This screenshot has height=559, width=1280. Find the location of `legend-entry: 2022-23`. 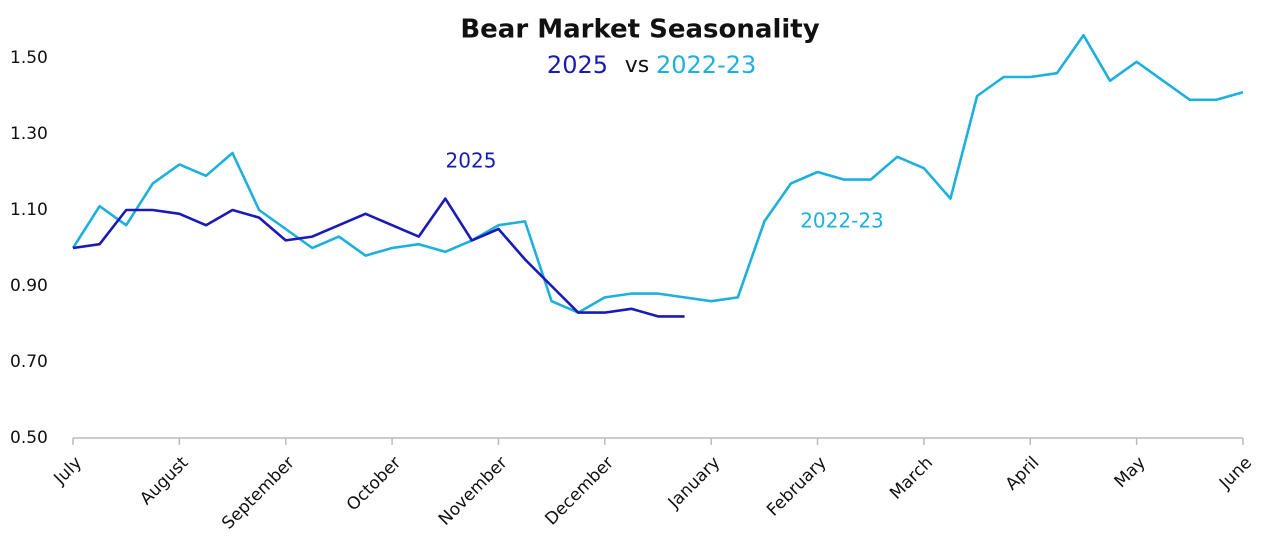

legend-entry: 2022-23 is located at coordinates (706, 65).